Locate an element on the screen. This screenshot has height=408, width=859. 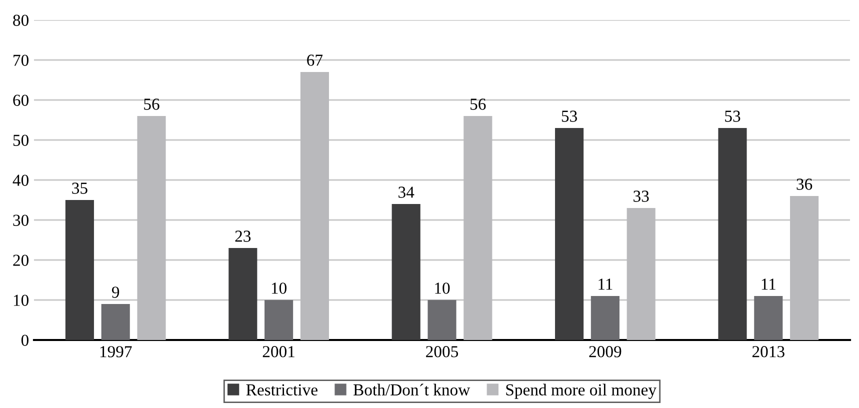
legend-label: Spend more oil money is located at coordinates (581, 391).